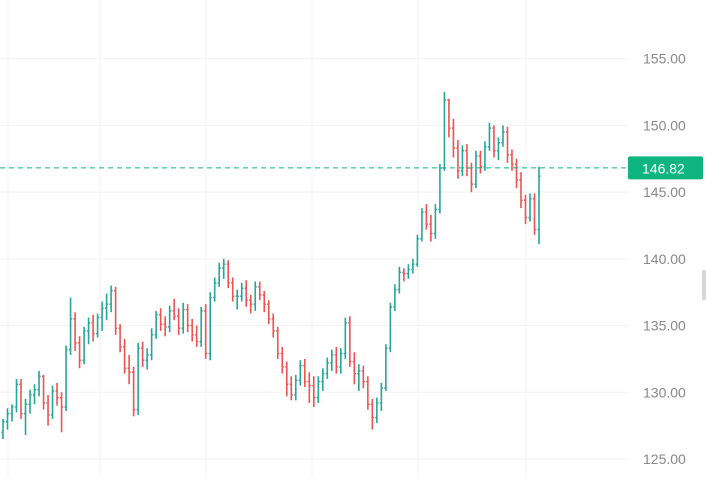  What do you see at coordinates (664, 59) in the screenshot?
I see `y-tick-label: 155.00` at bounding box center [664, 59].